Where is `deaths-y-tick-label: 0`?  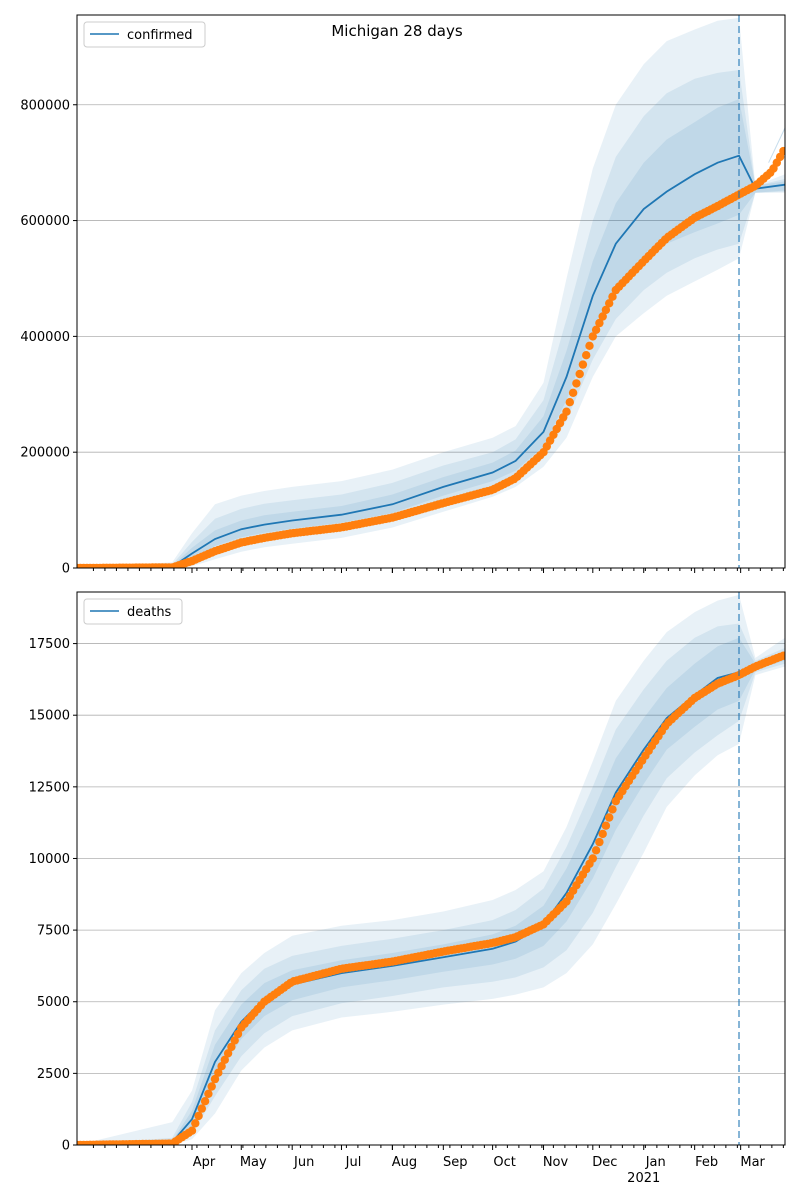
deaths-y-tick-label: 0 is located at coordinates (66, 1146).